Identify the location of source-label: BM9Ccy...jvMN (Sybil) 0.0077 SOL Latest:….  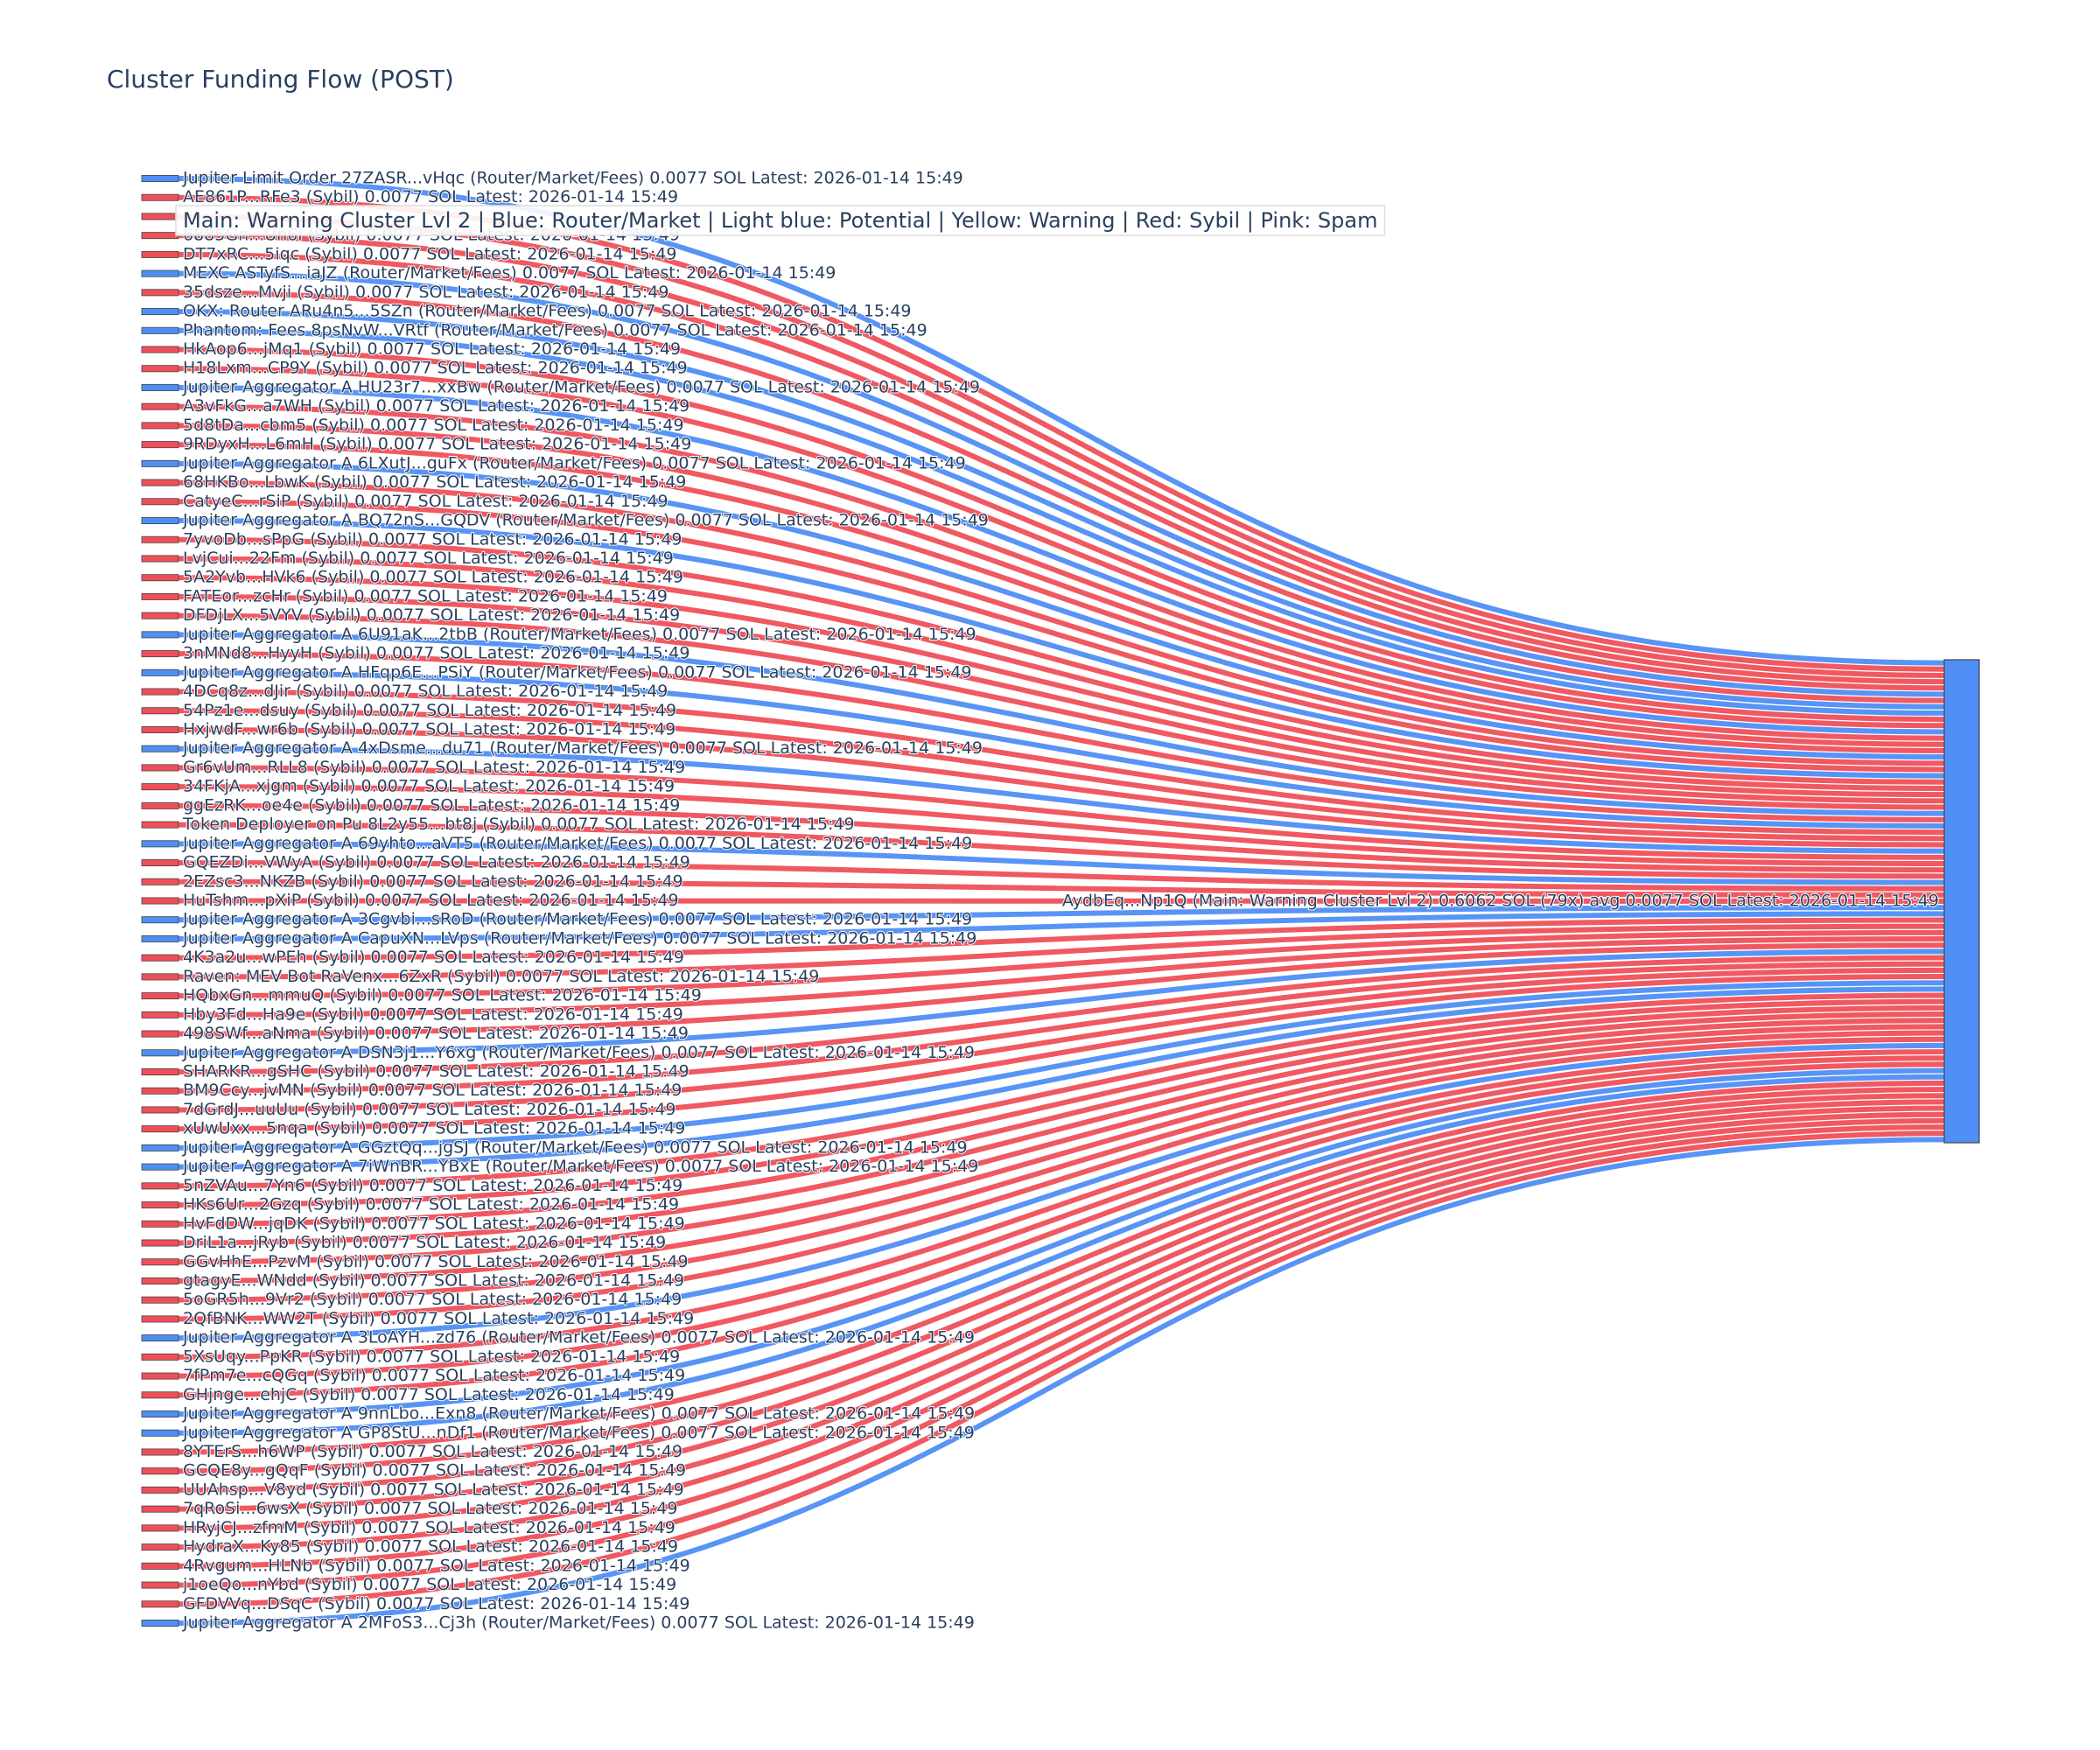
(432, 1090).